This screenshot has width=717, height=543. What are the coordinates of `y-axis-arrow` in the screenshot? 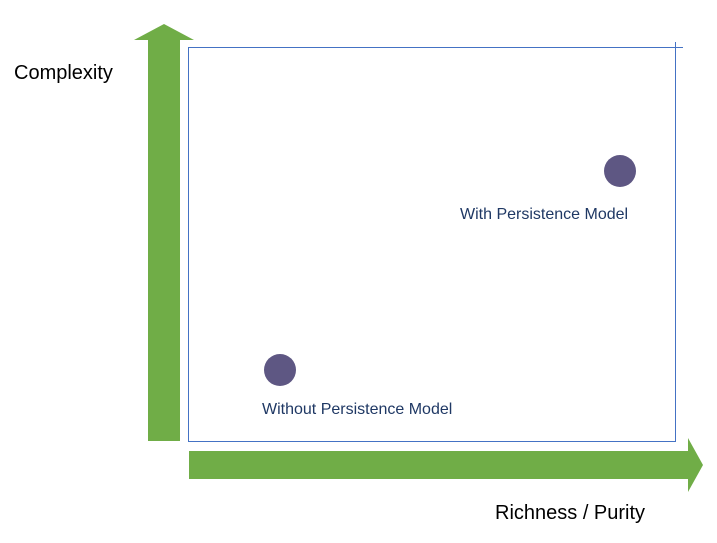 It's located at (164, 232).